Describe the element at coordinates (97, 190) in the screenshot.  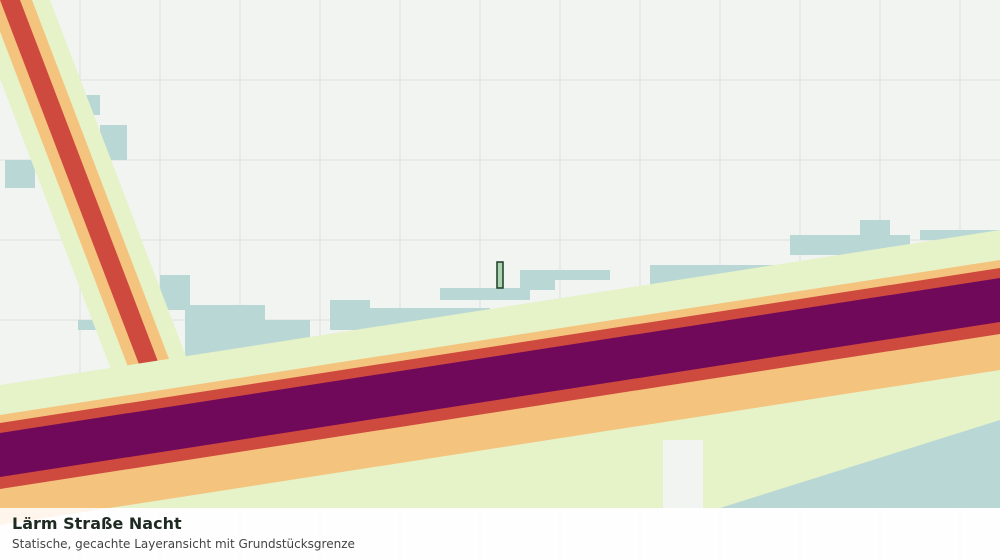
I see `diagonal-road-noise` at that location.